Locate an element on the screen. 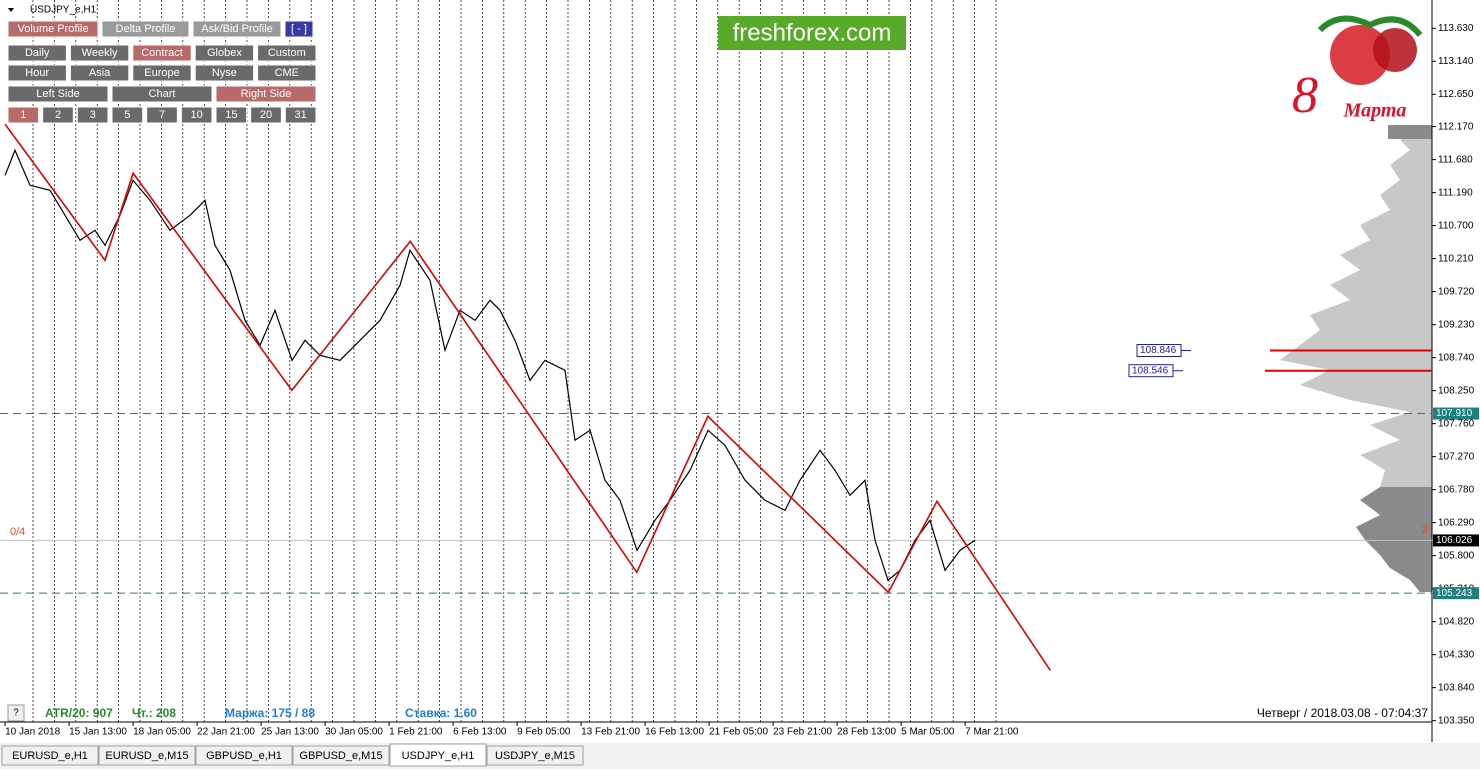 This screenshot has width=1480, height=774. toolbar-button-label: 31 is located at coordinates (301, 115).